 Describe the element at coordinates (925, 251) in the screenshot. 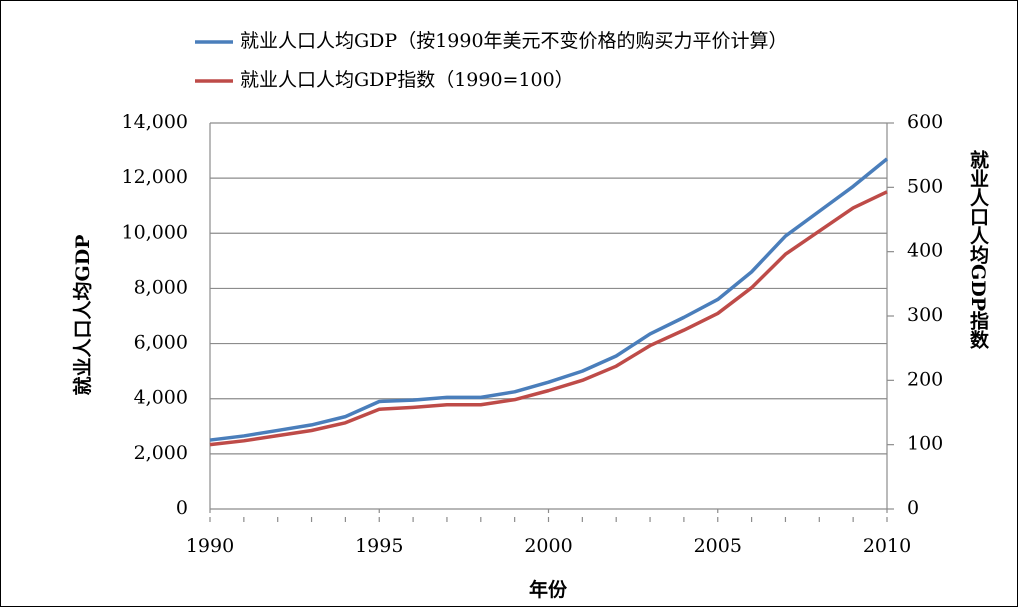

I see `y2-tick-label: 400` at that location.